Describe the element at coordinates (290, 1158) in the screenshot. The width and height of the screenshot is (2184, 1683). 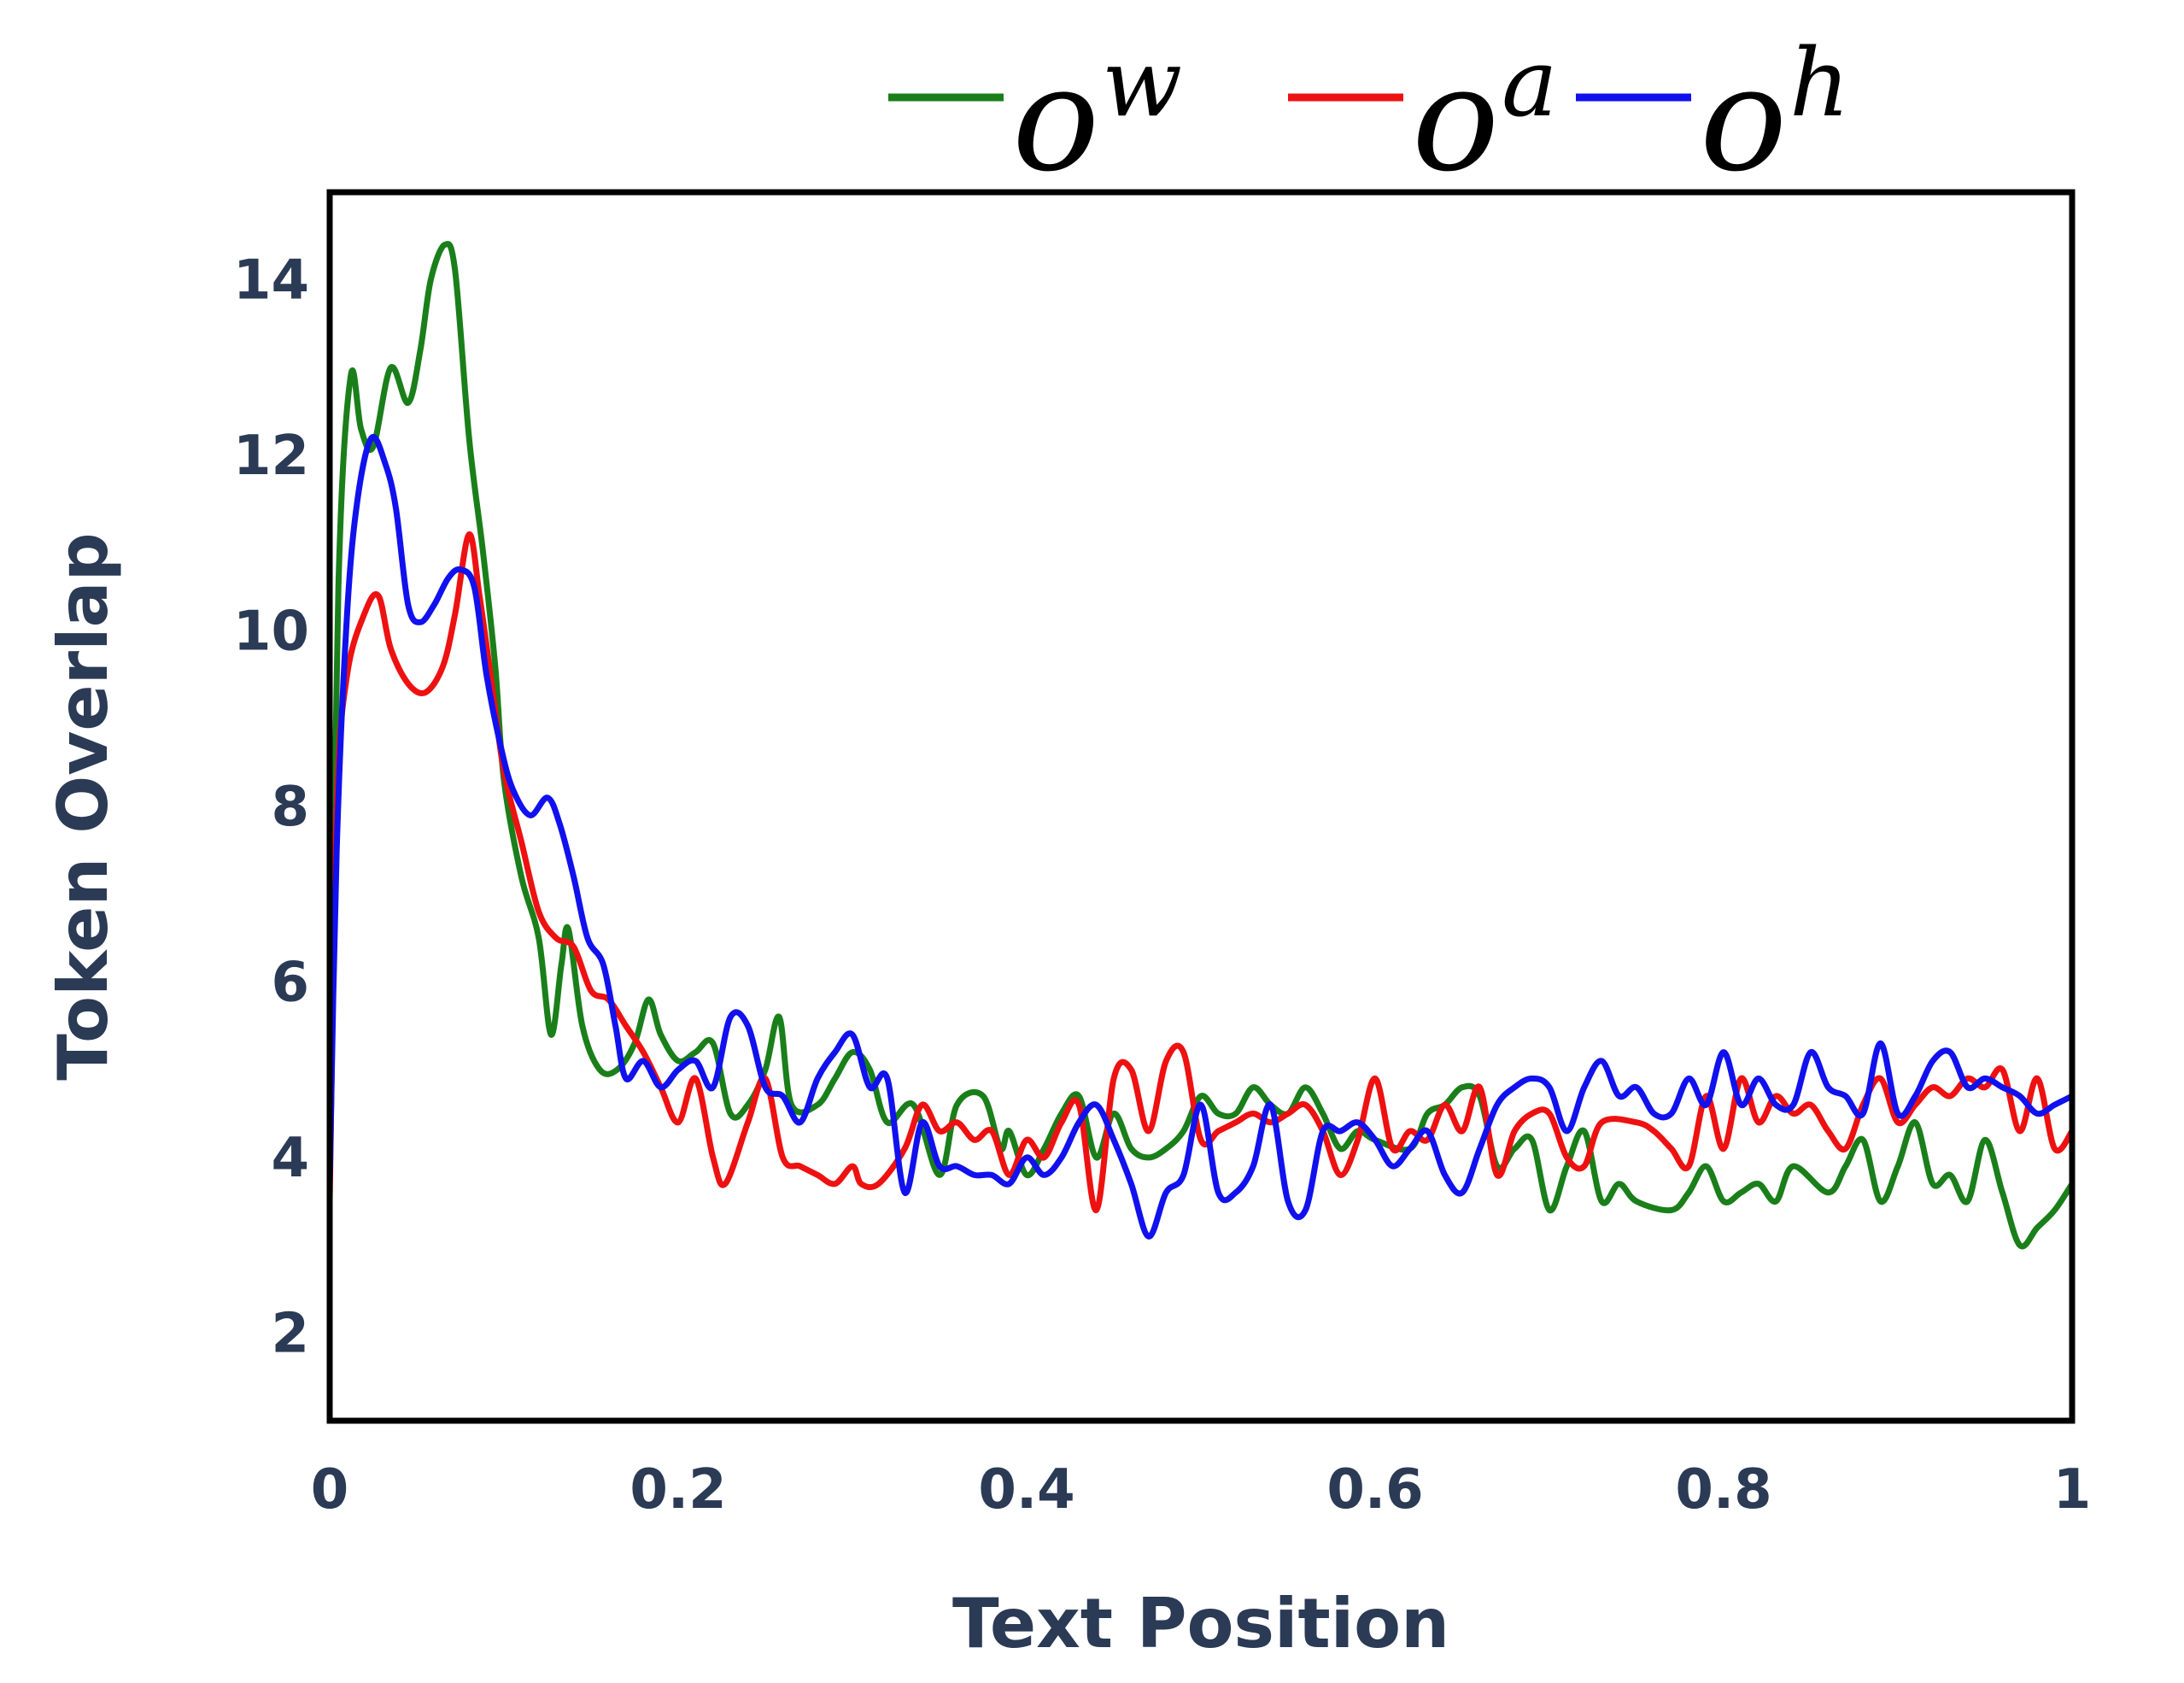
I see `y-tick-label: 4` at that location.